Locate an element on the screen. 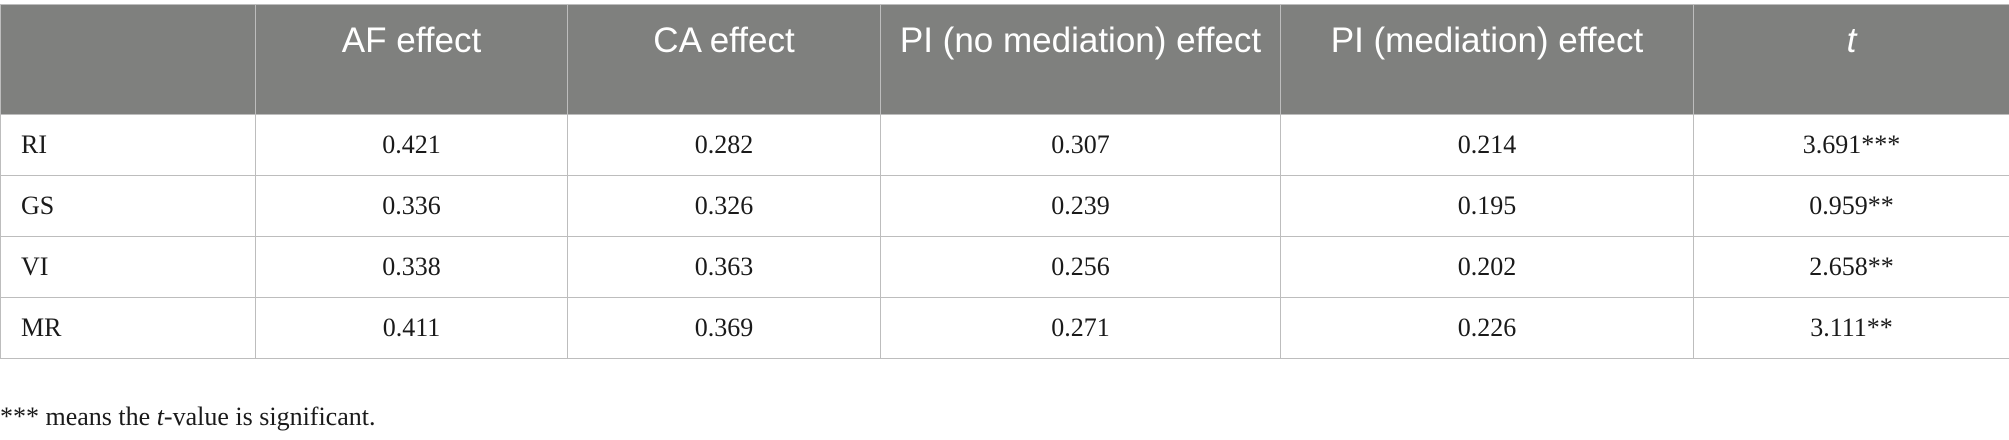 The image size is (2009, 440). table-cell: 0.369 is located at coordinates (724, 328).